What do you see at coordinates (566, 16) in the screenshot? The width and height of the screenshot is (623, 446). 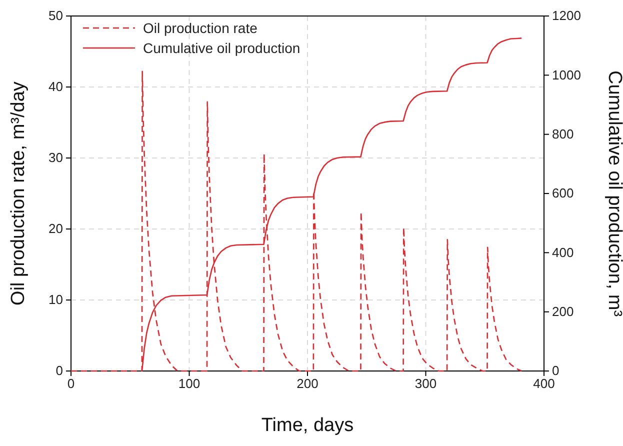 I see `y2-tick-label: 1200` at bounding box center [566, 16].